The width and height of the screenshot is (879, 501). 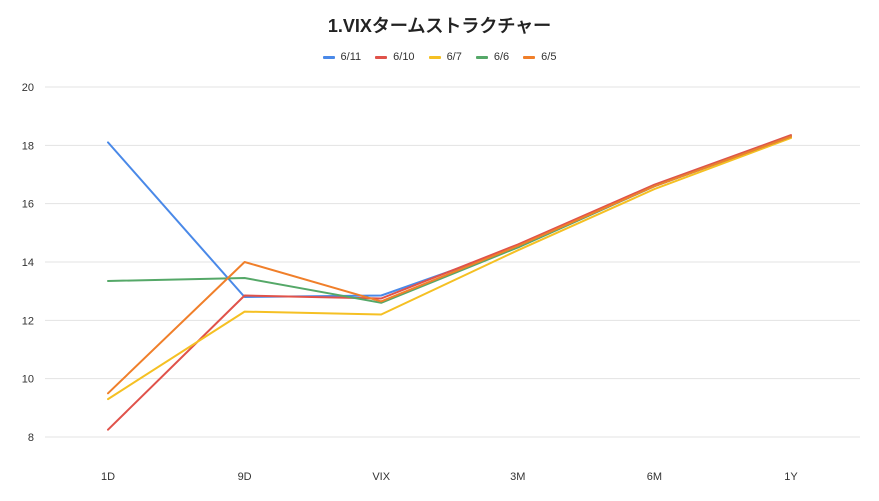 I want to click on legend-item: 6/6, so click(x=492, y=57).